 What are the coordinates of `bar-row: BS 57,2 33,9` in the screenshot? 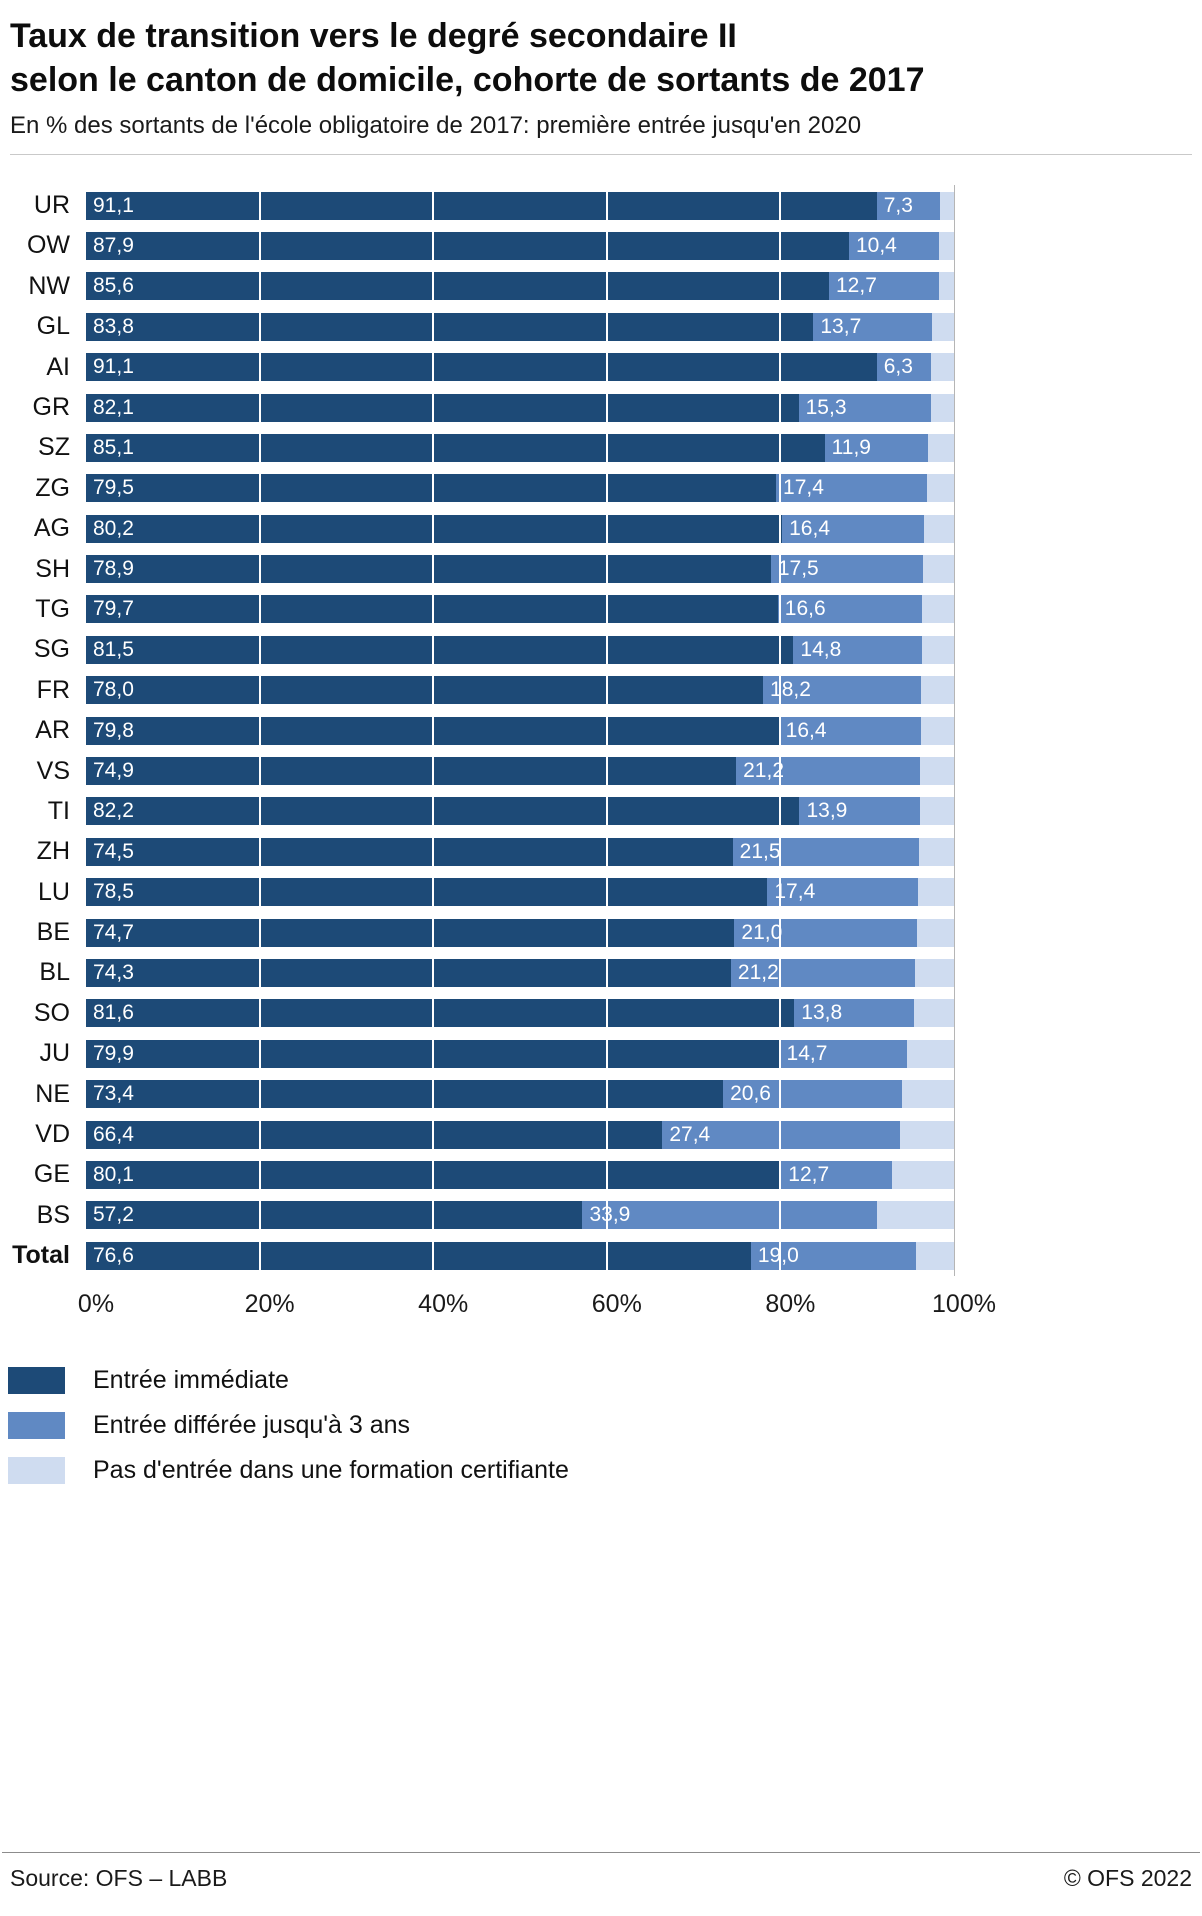 It's located at (482, 1215).